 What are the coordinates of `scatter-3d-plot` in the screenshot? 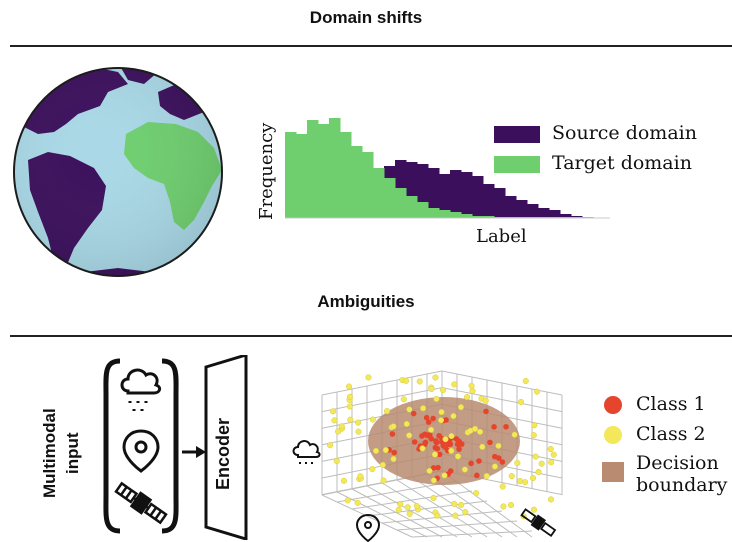 It's located at (427, 456).